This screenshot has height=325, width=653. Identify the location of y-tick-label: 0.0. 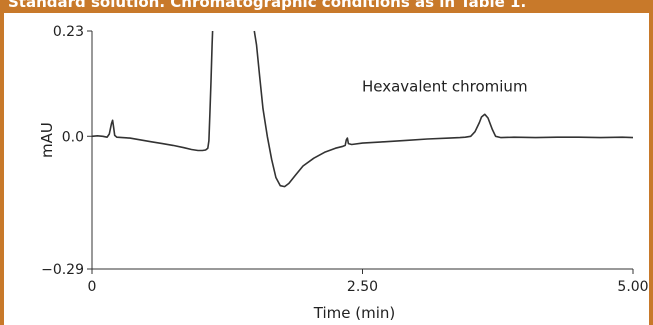
(73, 137).